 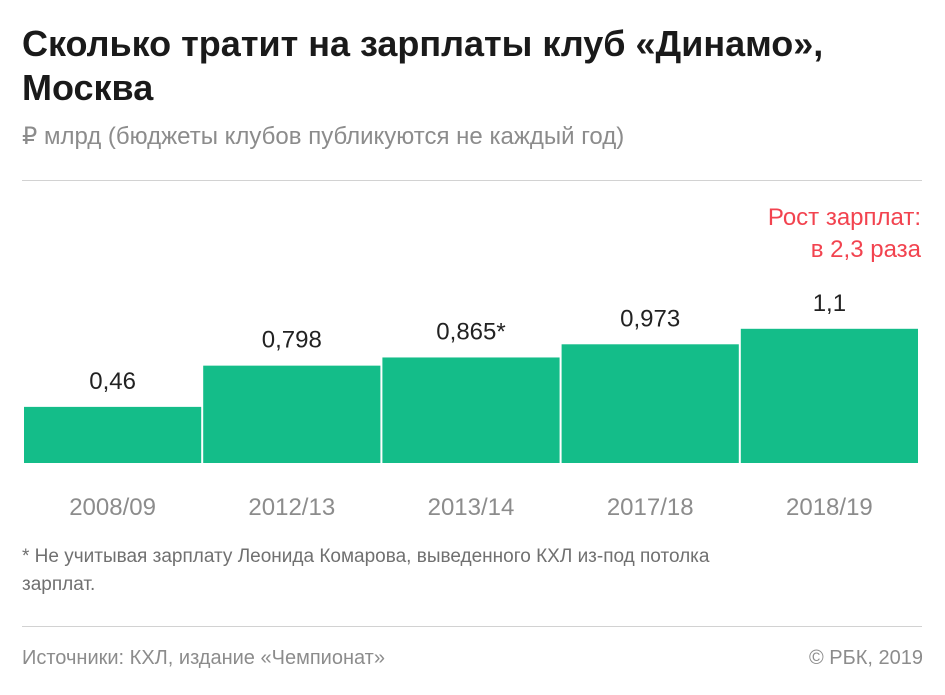 I want to click on category-label: 2012/13, so click(x=291, y=507).